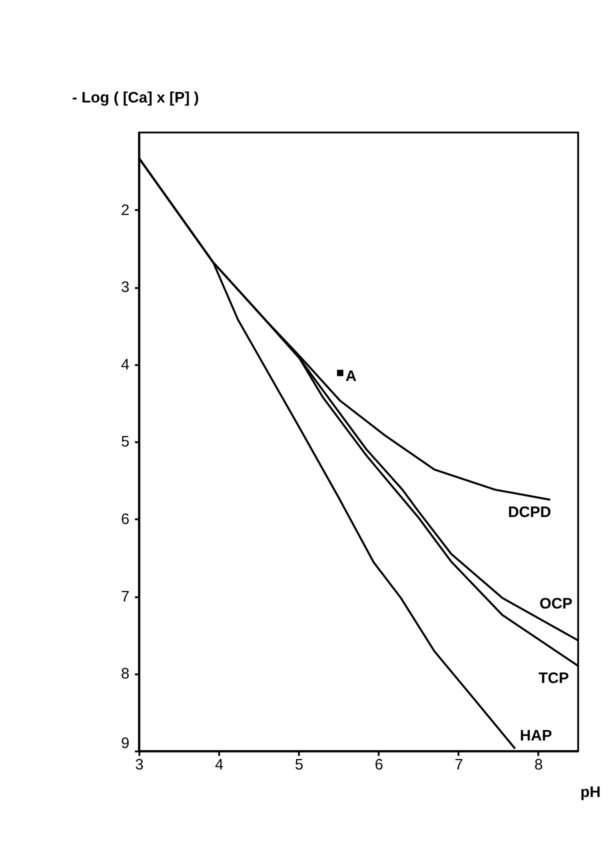  Describe the element at coordinates (219, 765) in the screenshot. I see `x-tick-label: 4` at that location.